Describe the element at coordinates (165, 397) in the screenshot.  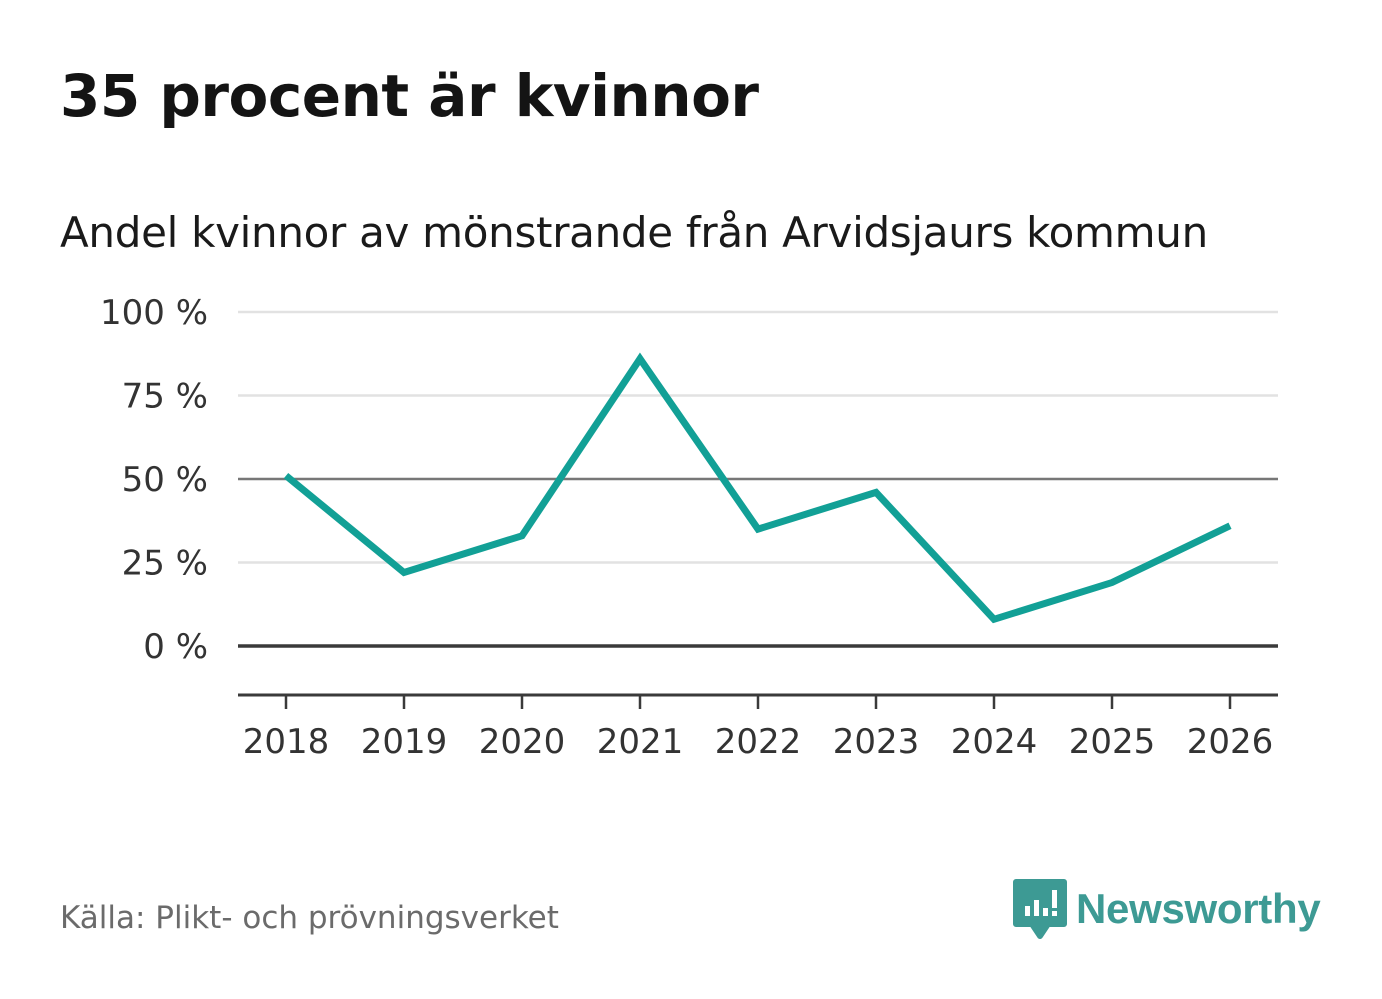
I see `y-tick-label: 75 %` at that location.